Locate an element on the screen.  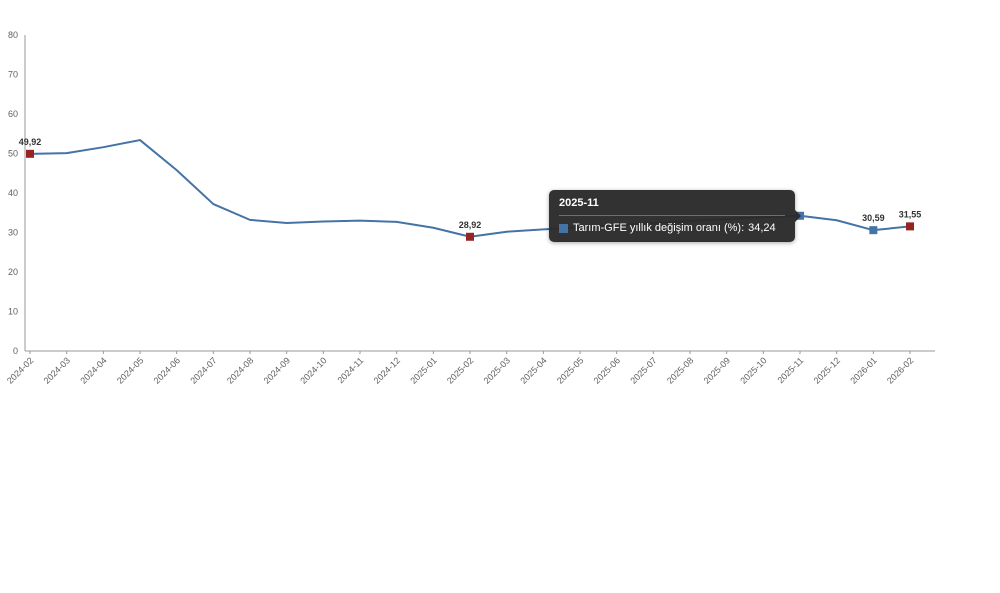
svg-text: 20 is located at coordinates (13, 272).